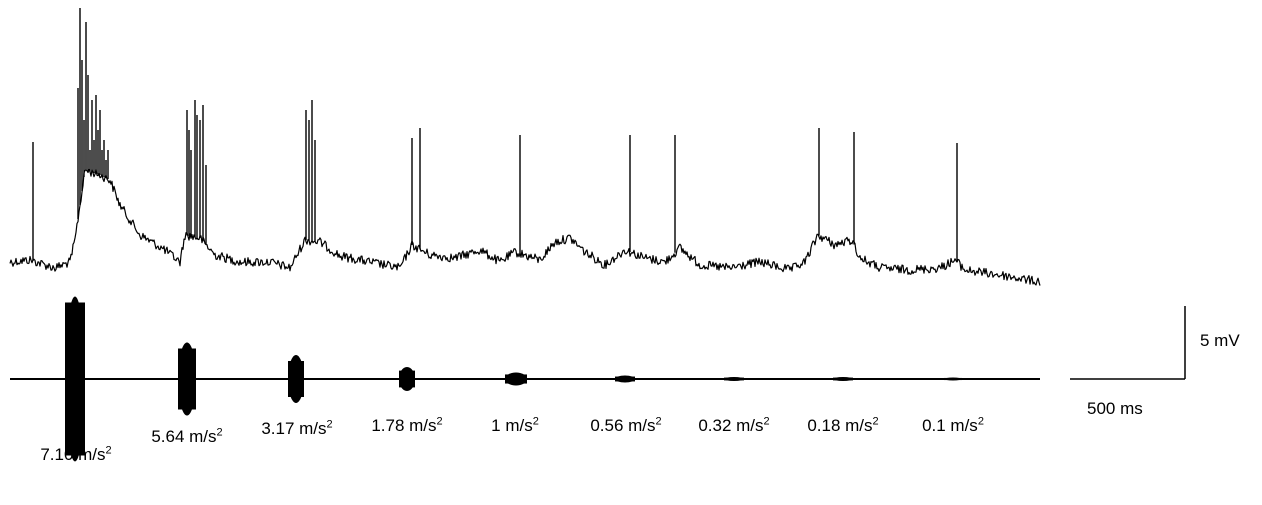  I want to click on stimulus-value: 1.78, so click(390, 425).